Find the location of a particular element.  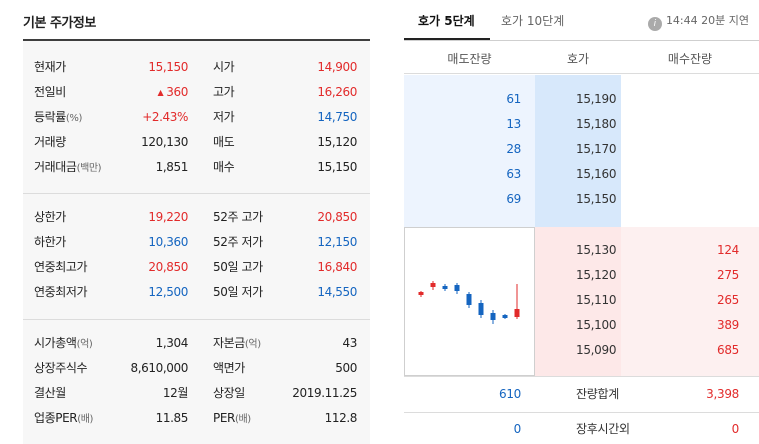

stat-label-text: 저가 is located at coordinates (224, 117).